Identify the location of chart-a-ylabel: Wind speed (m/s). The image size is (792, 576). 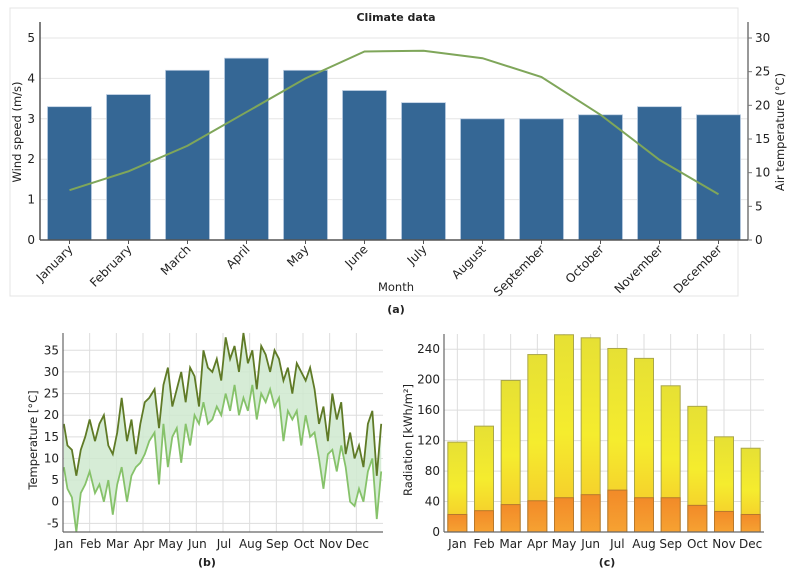
(17, 132).